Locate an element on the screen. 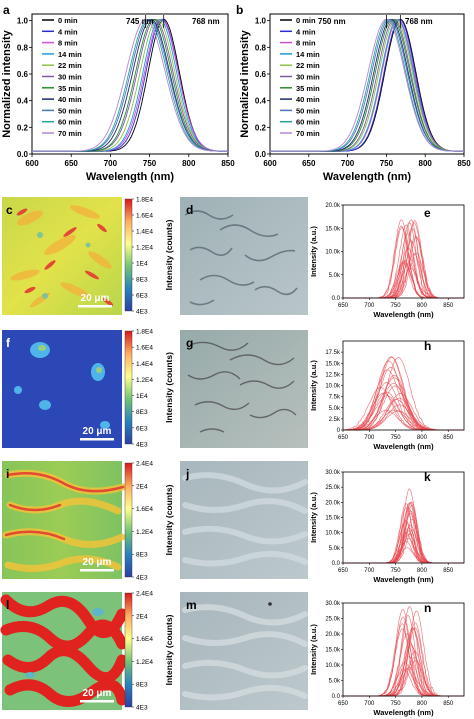  scalebar-label-c: 20 μm is located at coordinates (95, 298).